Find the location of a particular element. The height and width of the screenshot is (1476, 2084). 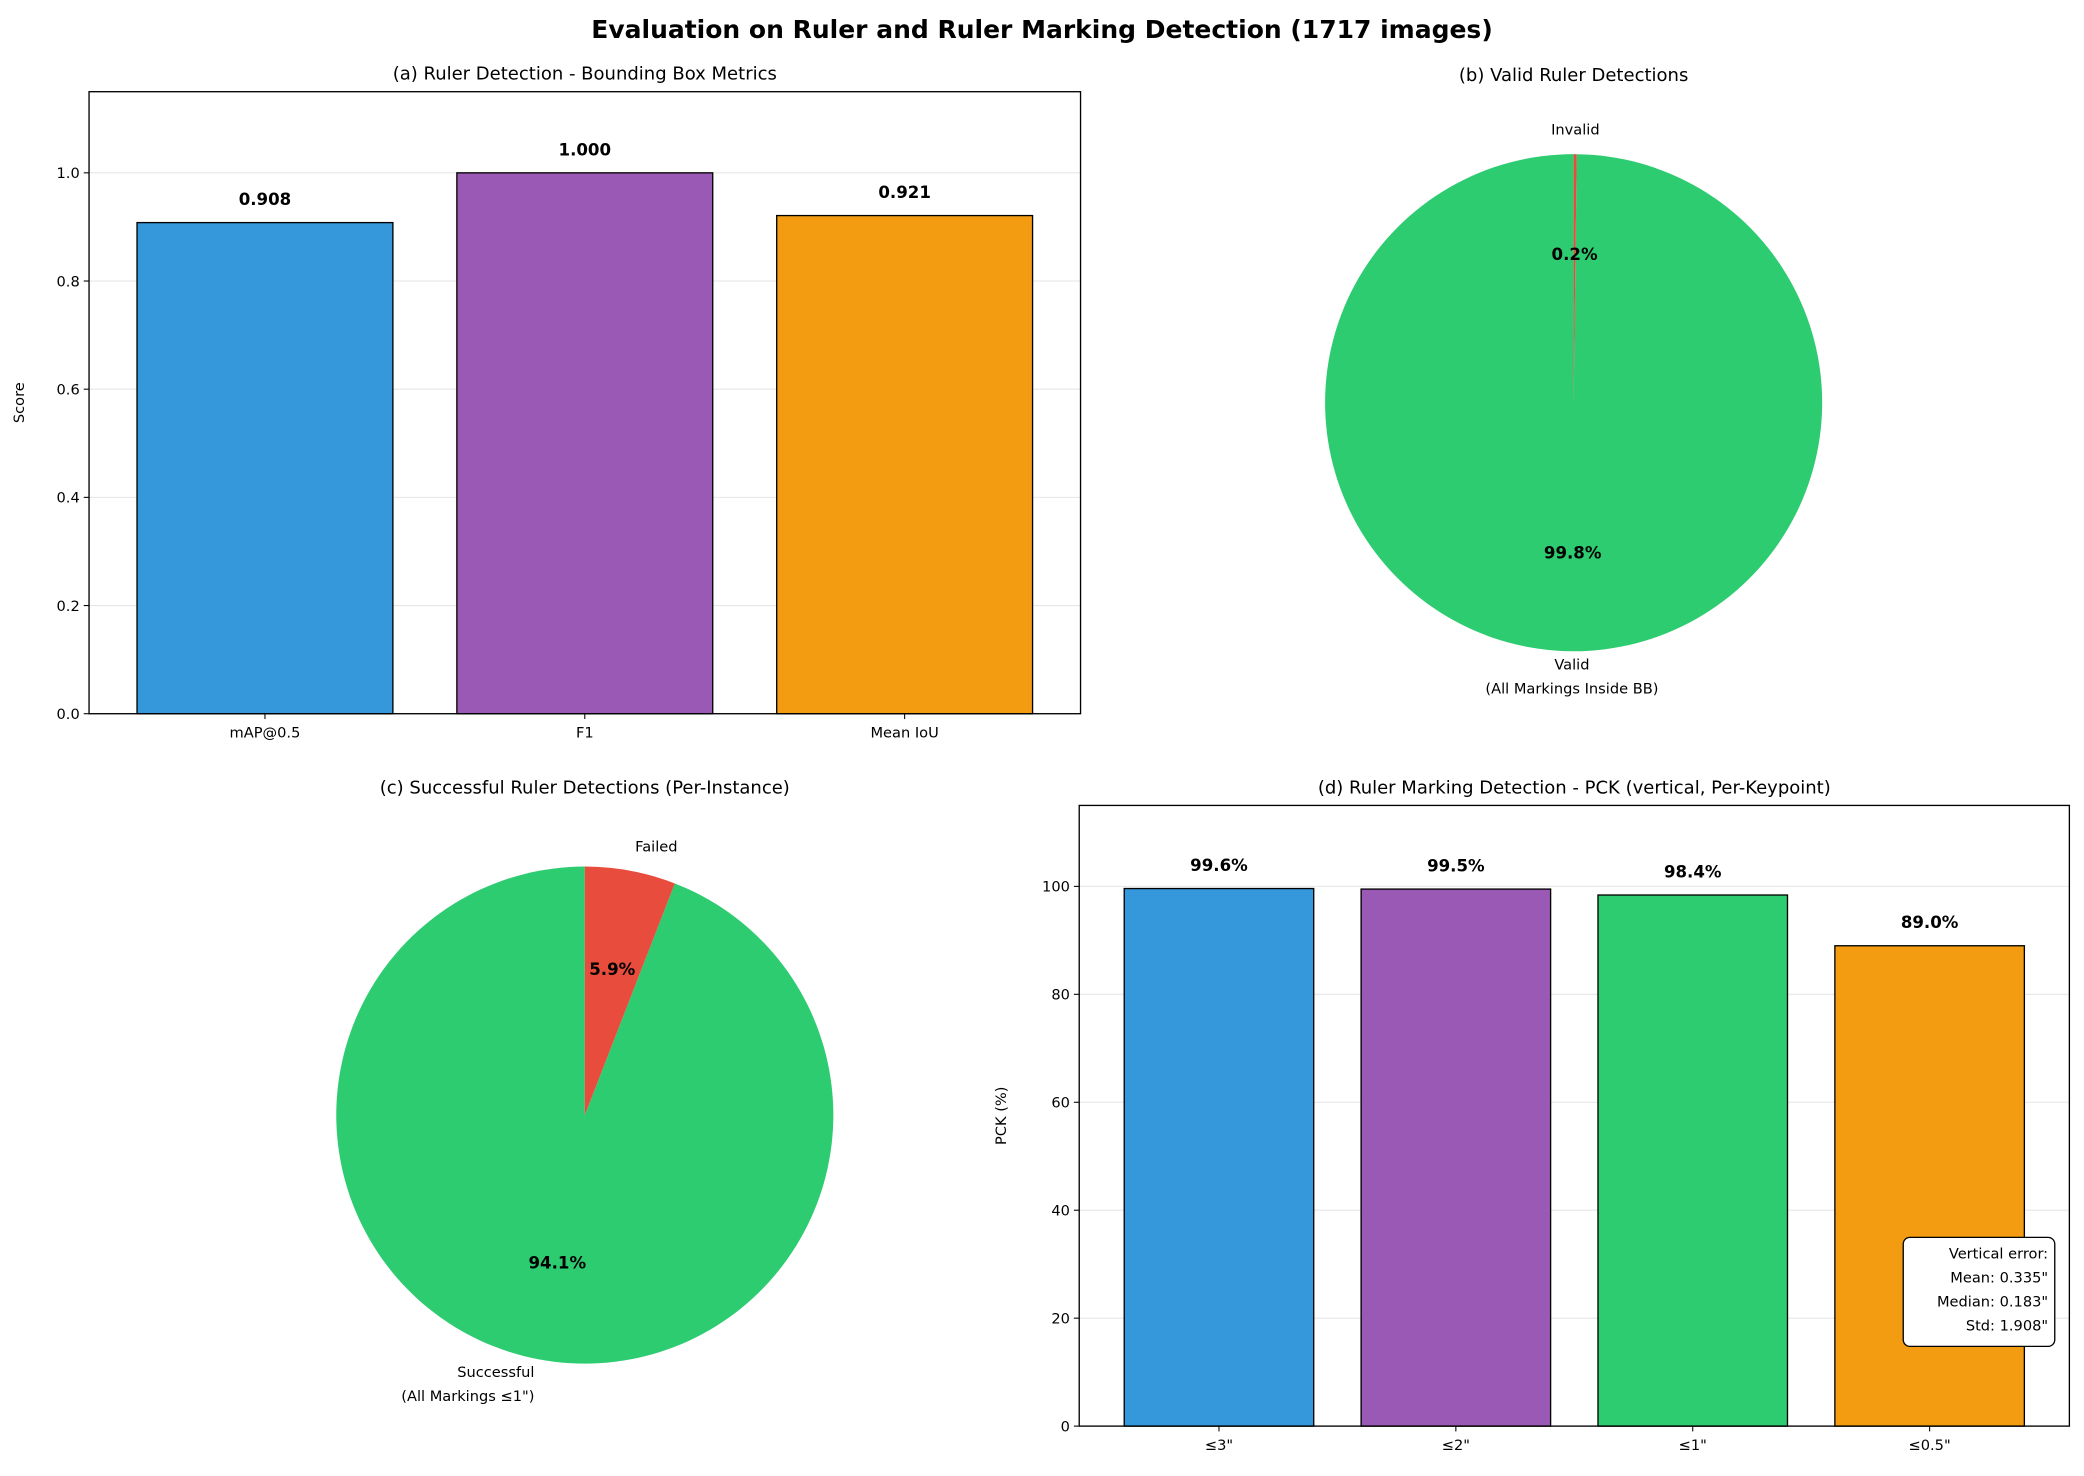

annotation-line: Std: 1.908" is located at coordinates (2007, 1325).